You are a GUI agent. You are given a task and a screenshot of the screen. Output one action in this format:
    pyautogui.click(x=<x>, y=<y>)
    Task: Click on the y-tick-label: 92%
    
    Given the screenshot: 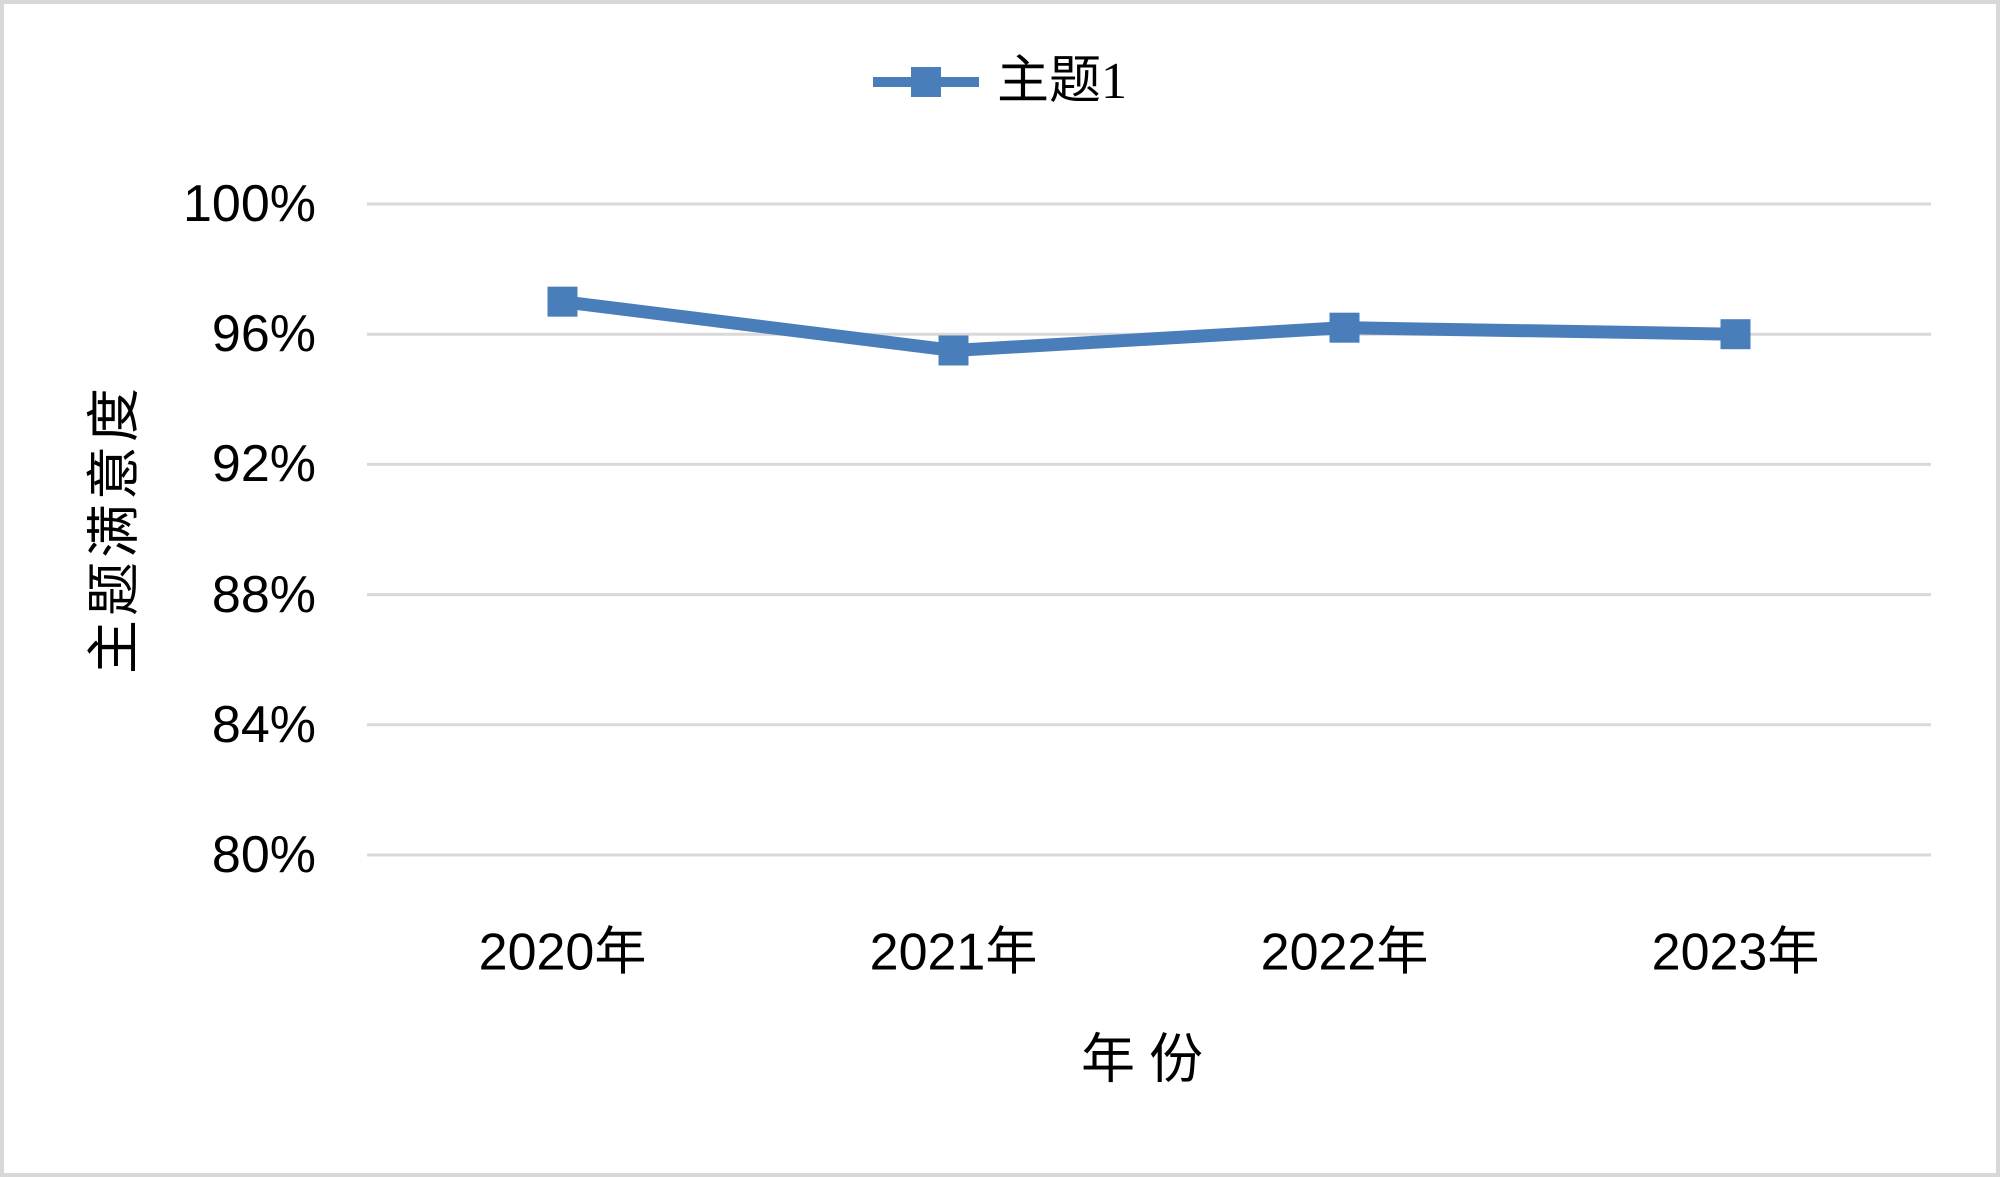 What is the action you would take?
    pyautogui.click(x=263, y=464)
    